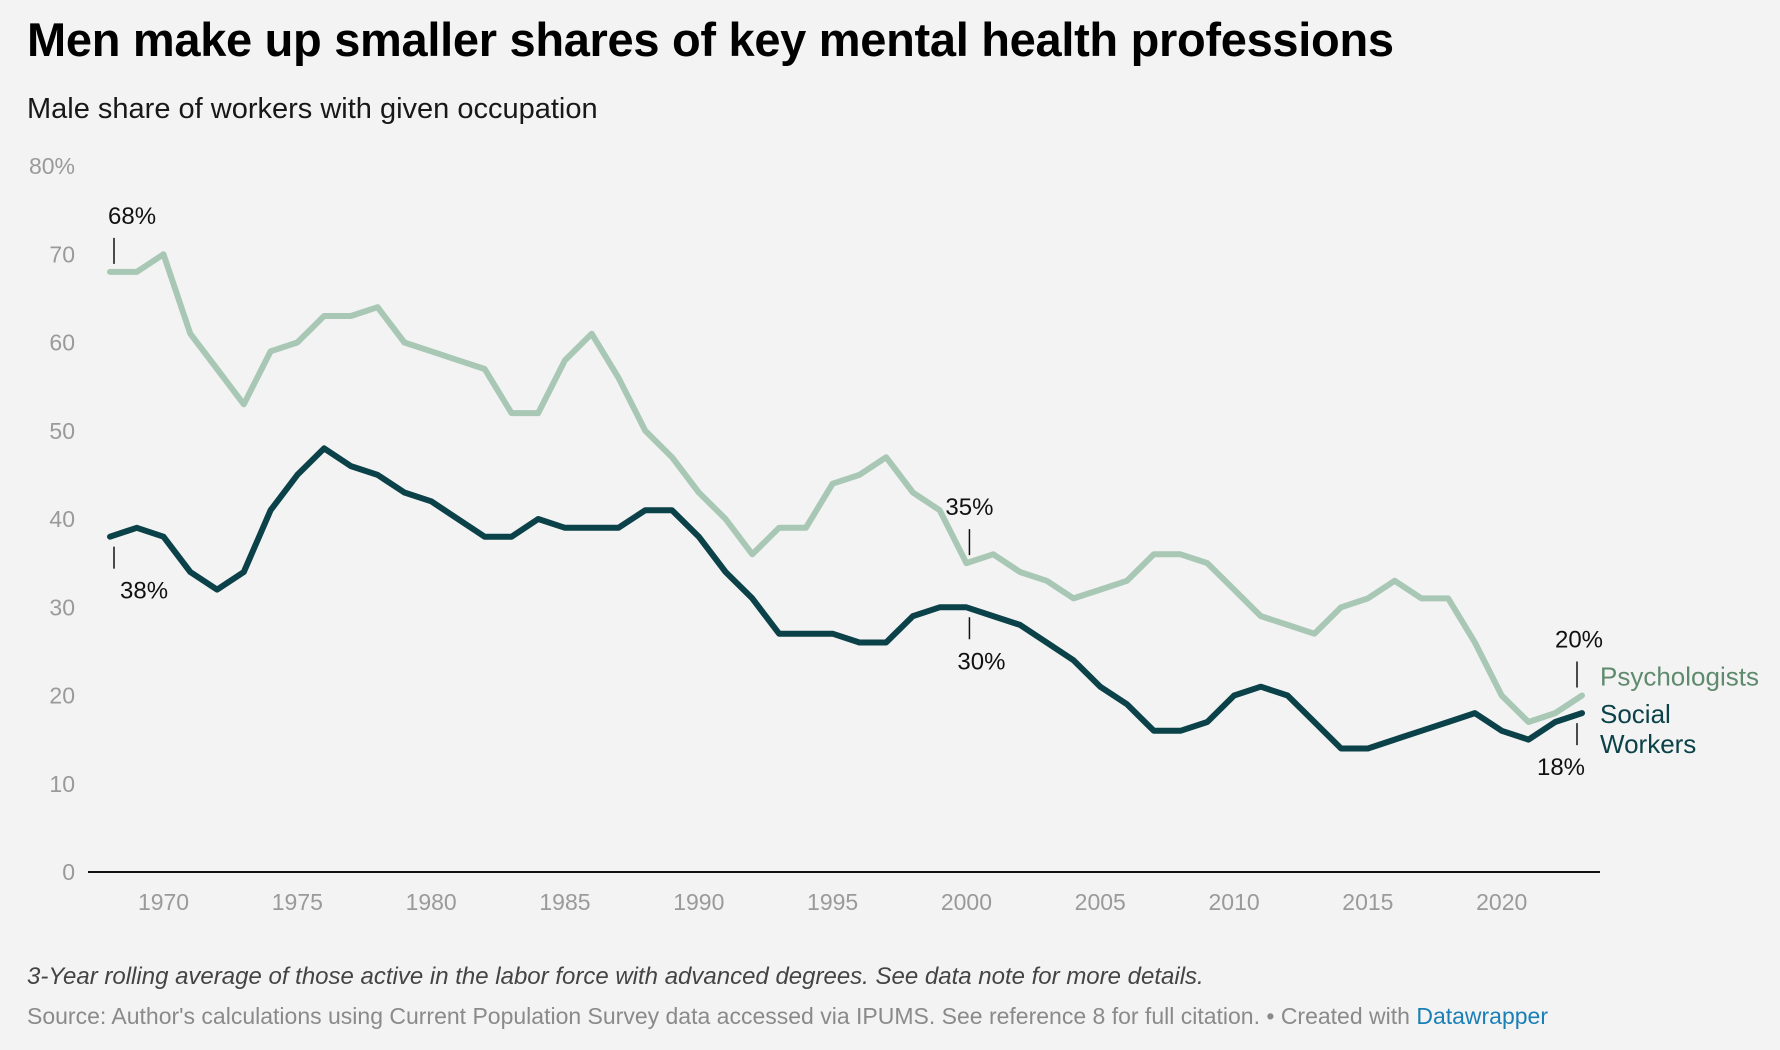 The width and height of the screenshot is (1780, 1050). I want to click on y-tick-label: 10, so click(62, 784).